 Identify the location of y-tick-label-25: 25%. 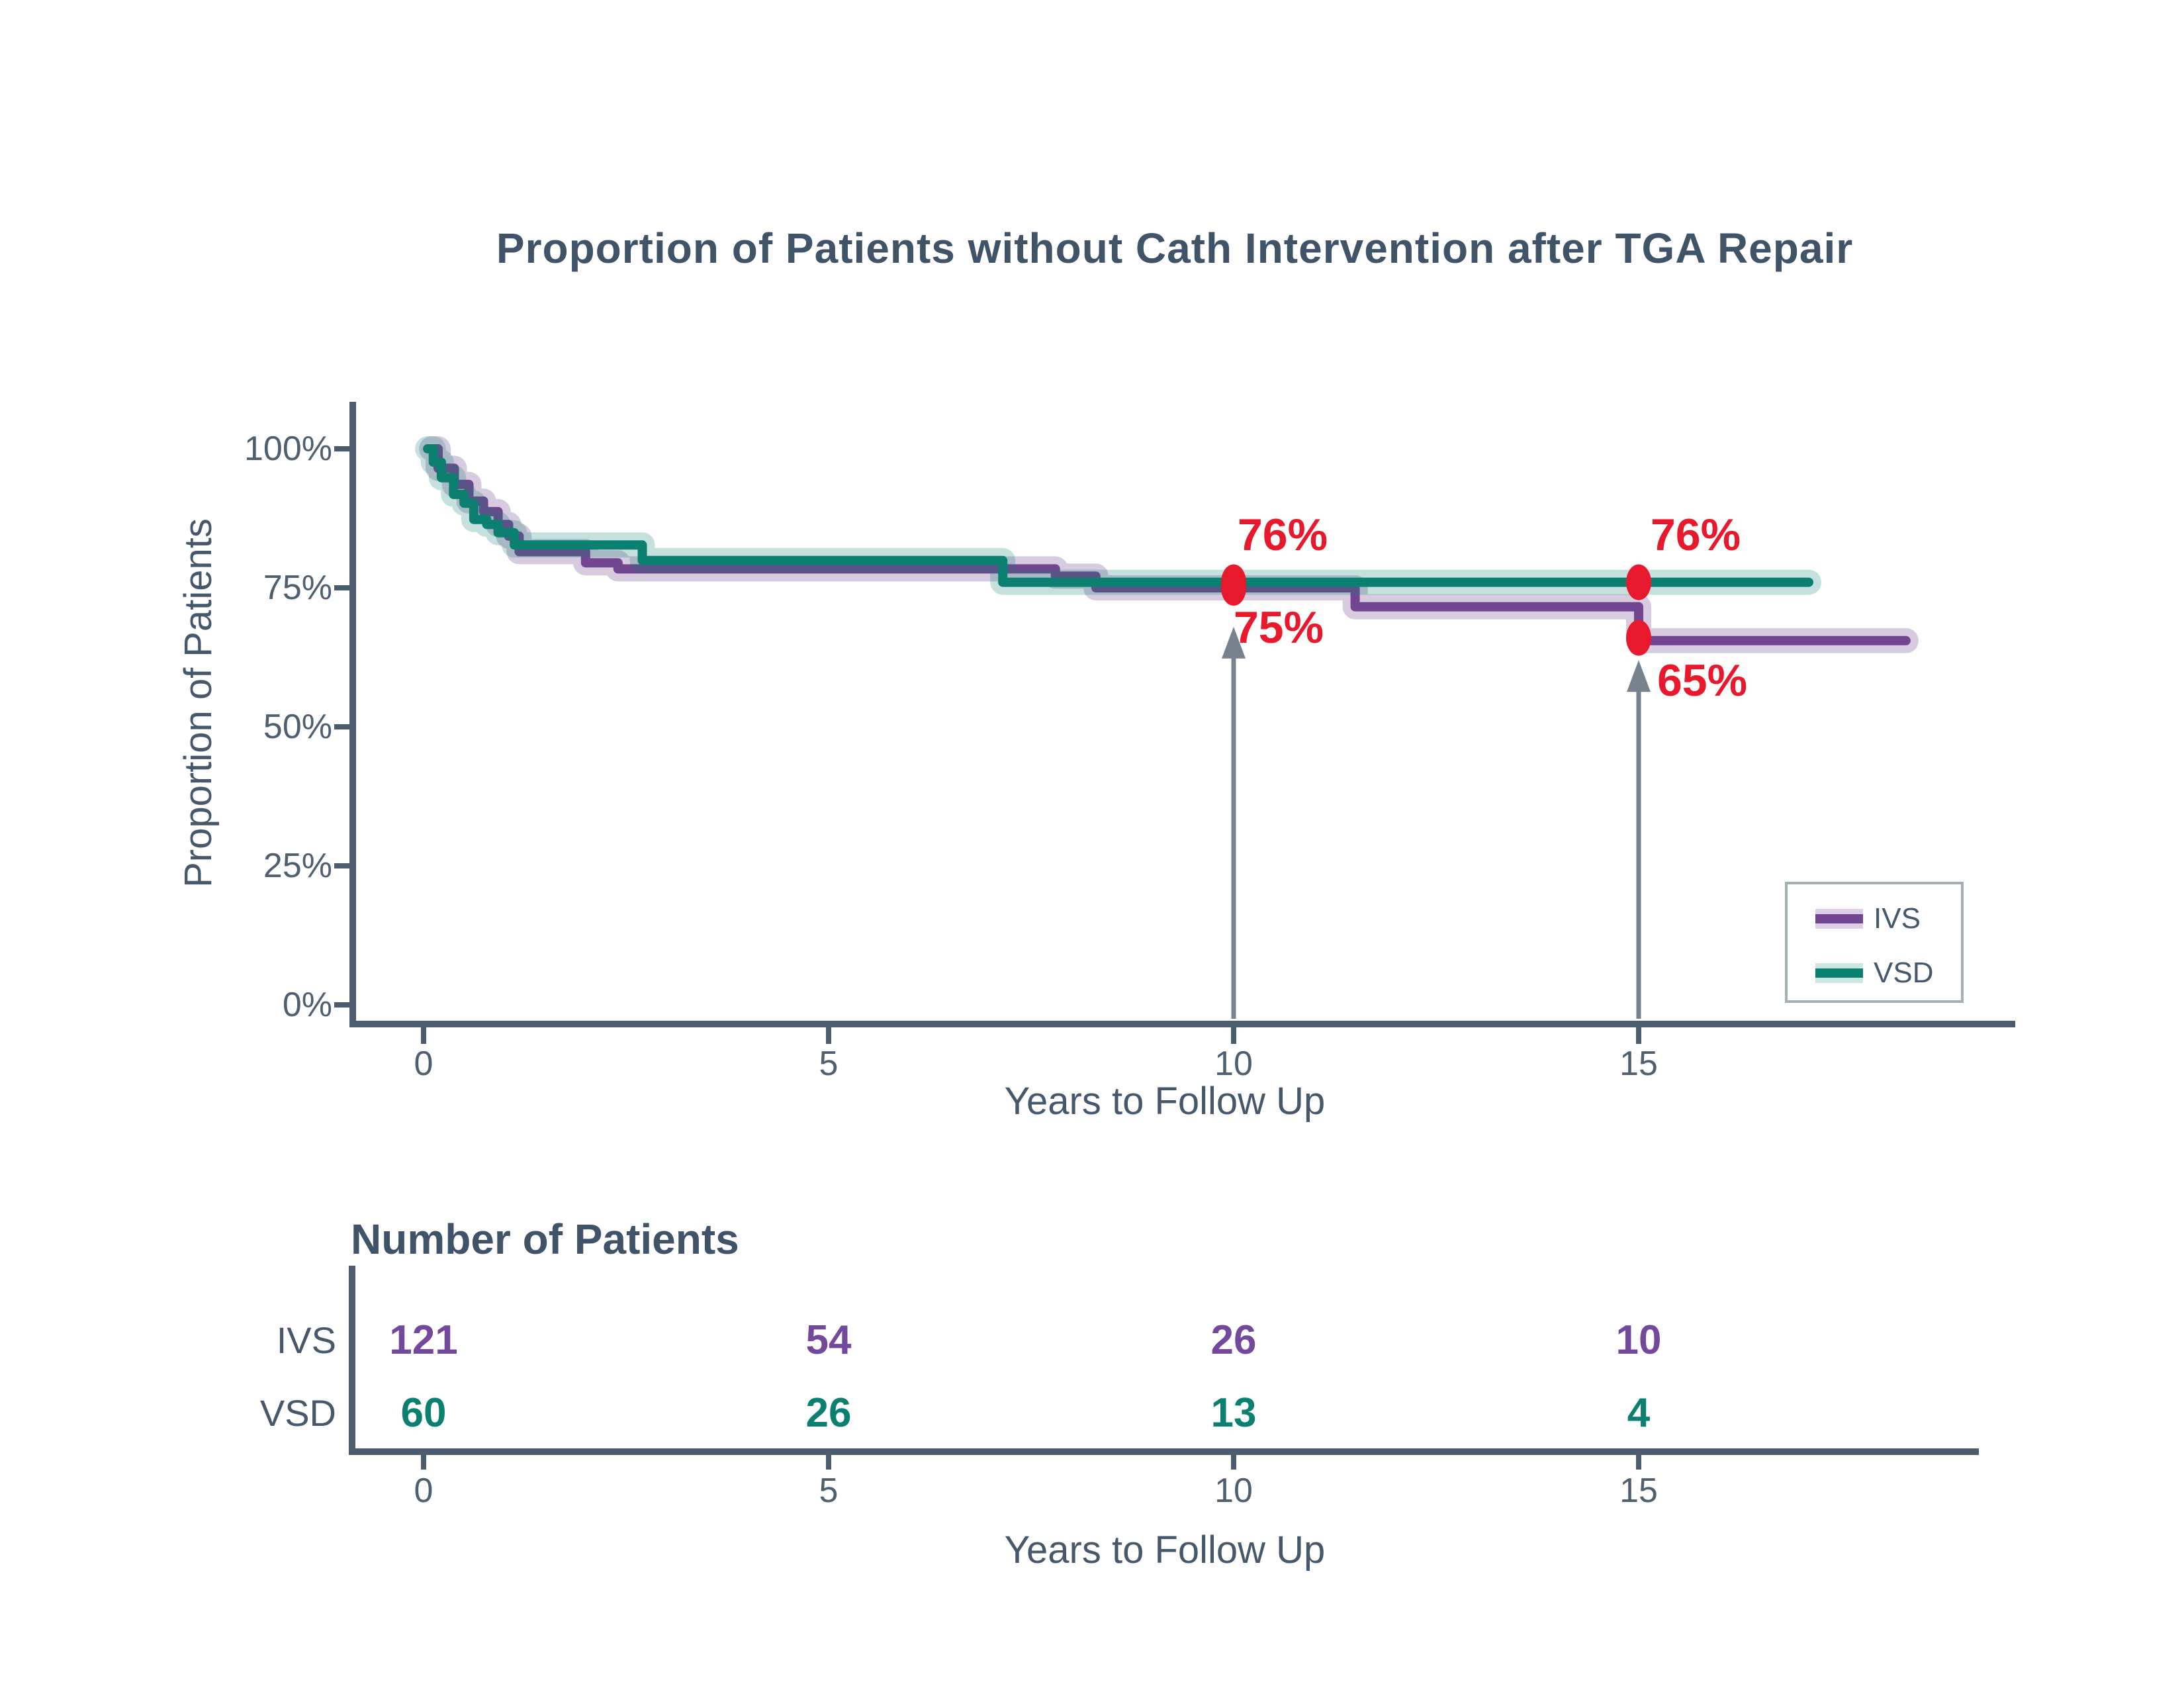
(297, 866).